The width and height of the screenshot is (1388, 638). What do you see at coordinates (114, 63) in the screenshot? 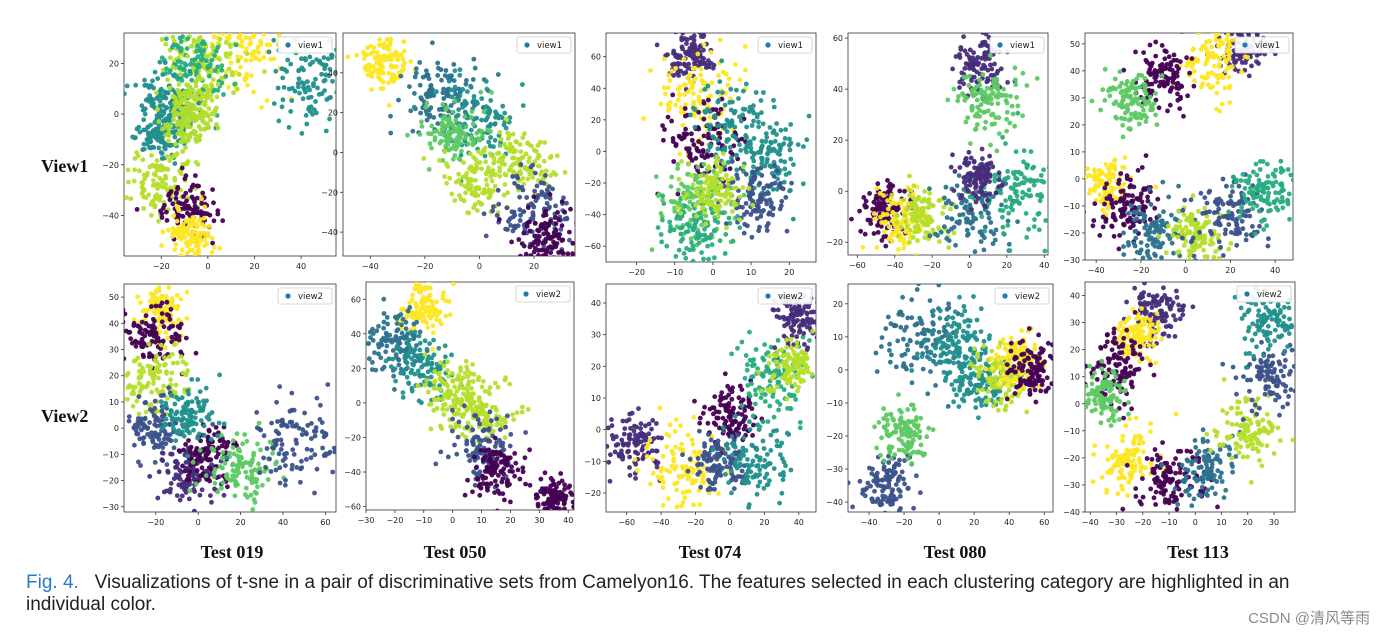
I see `y-tick-label: 20` at bounding box center [114, 63].